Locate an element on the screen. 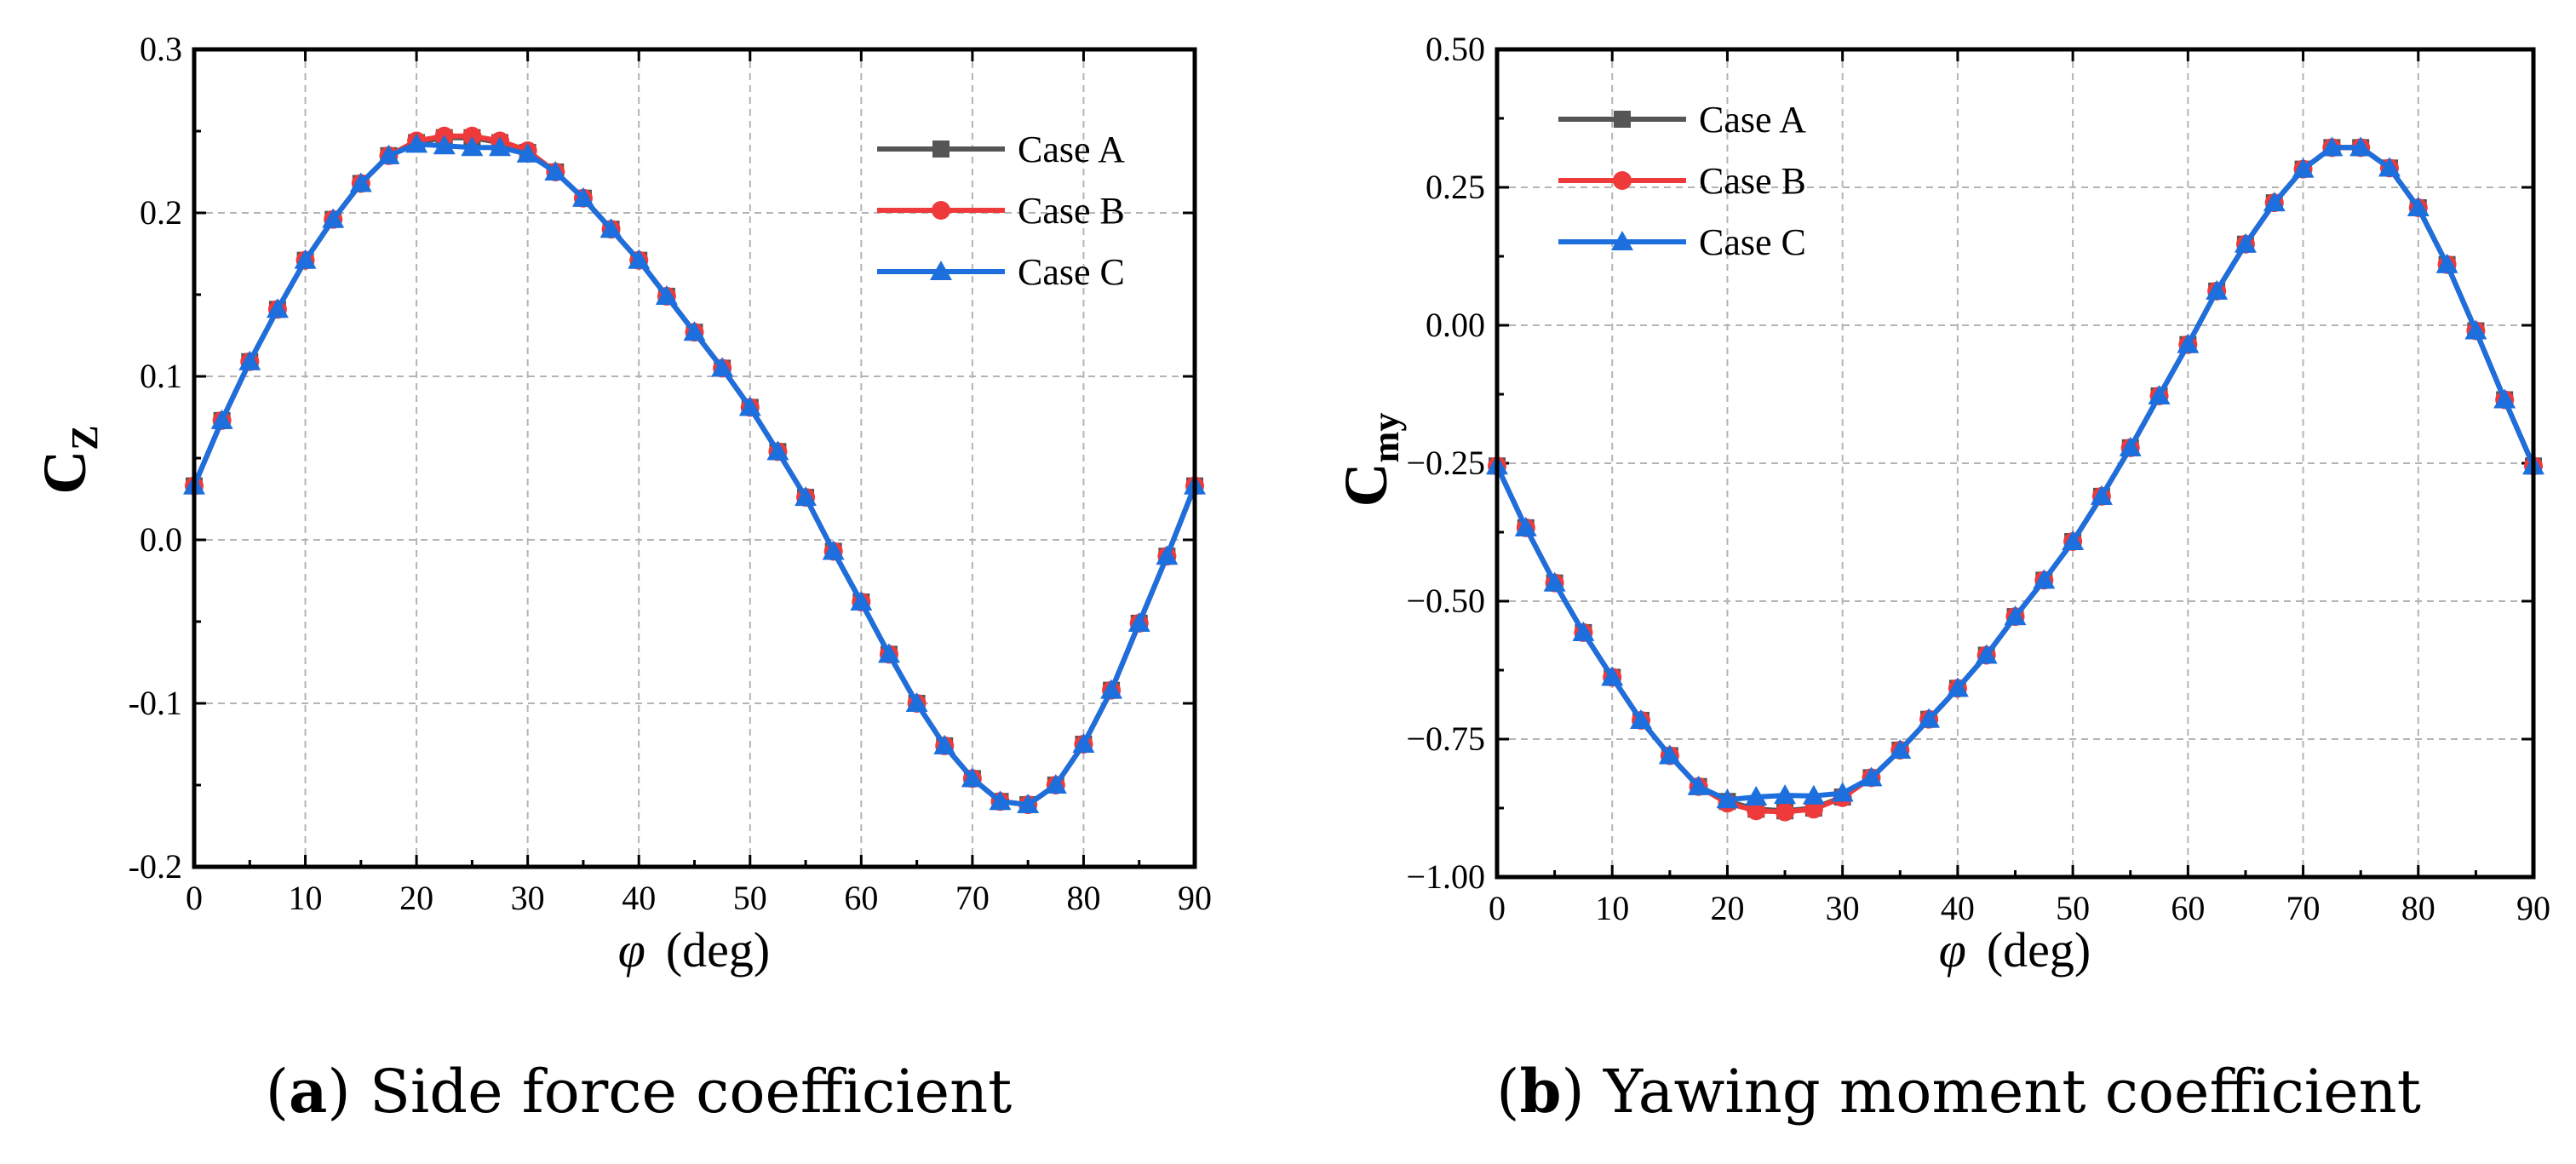 The height and width of the screenshot is (1164, 2576). y-tick-label: −1.00 is located at coordinates (1445, 876).